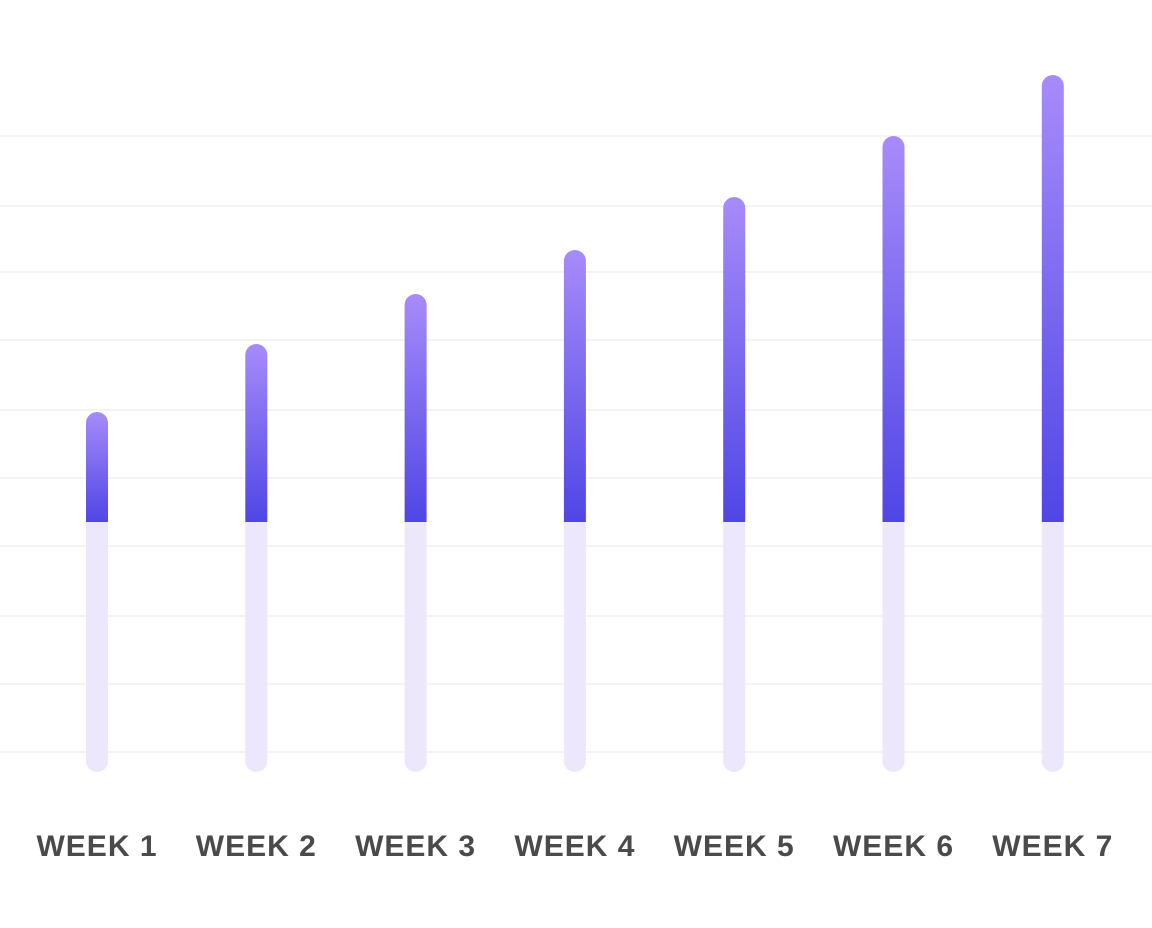 This screenshot has height=928, width=1152. I want to click on x-tick-label-week-1: WEEK 1, so click(96, 846).